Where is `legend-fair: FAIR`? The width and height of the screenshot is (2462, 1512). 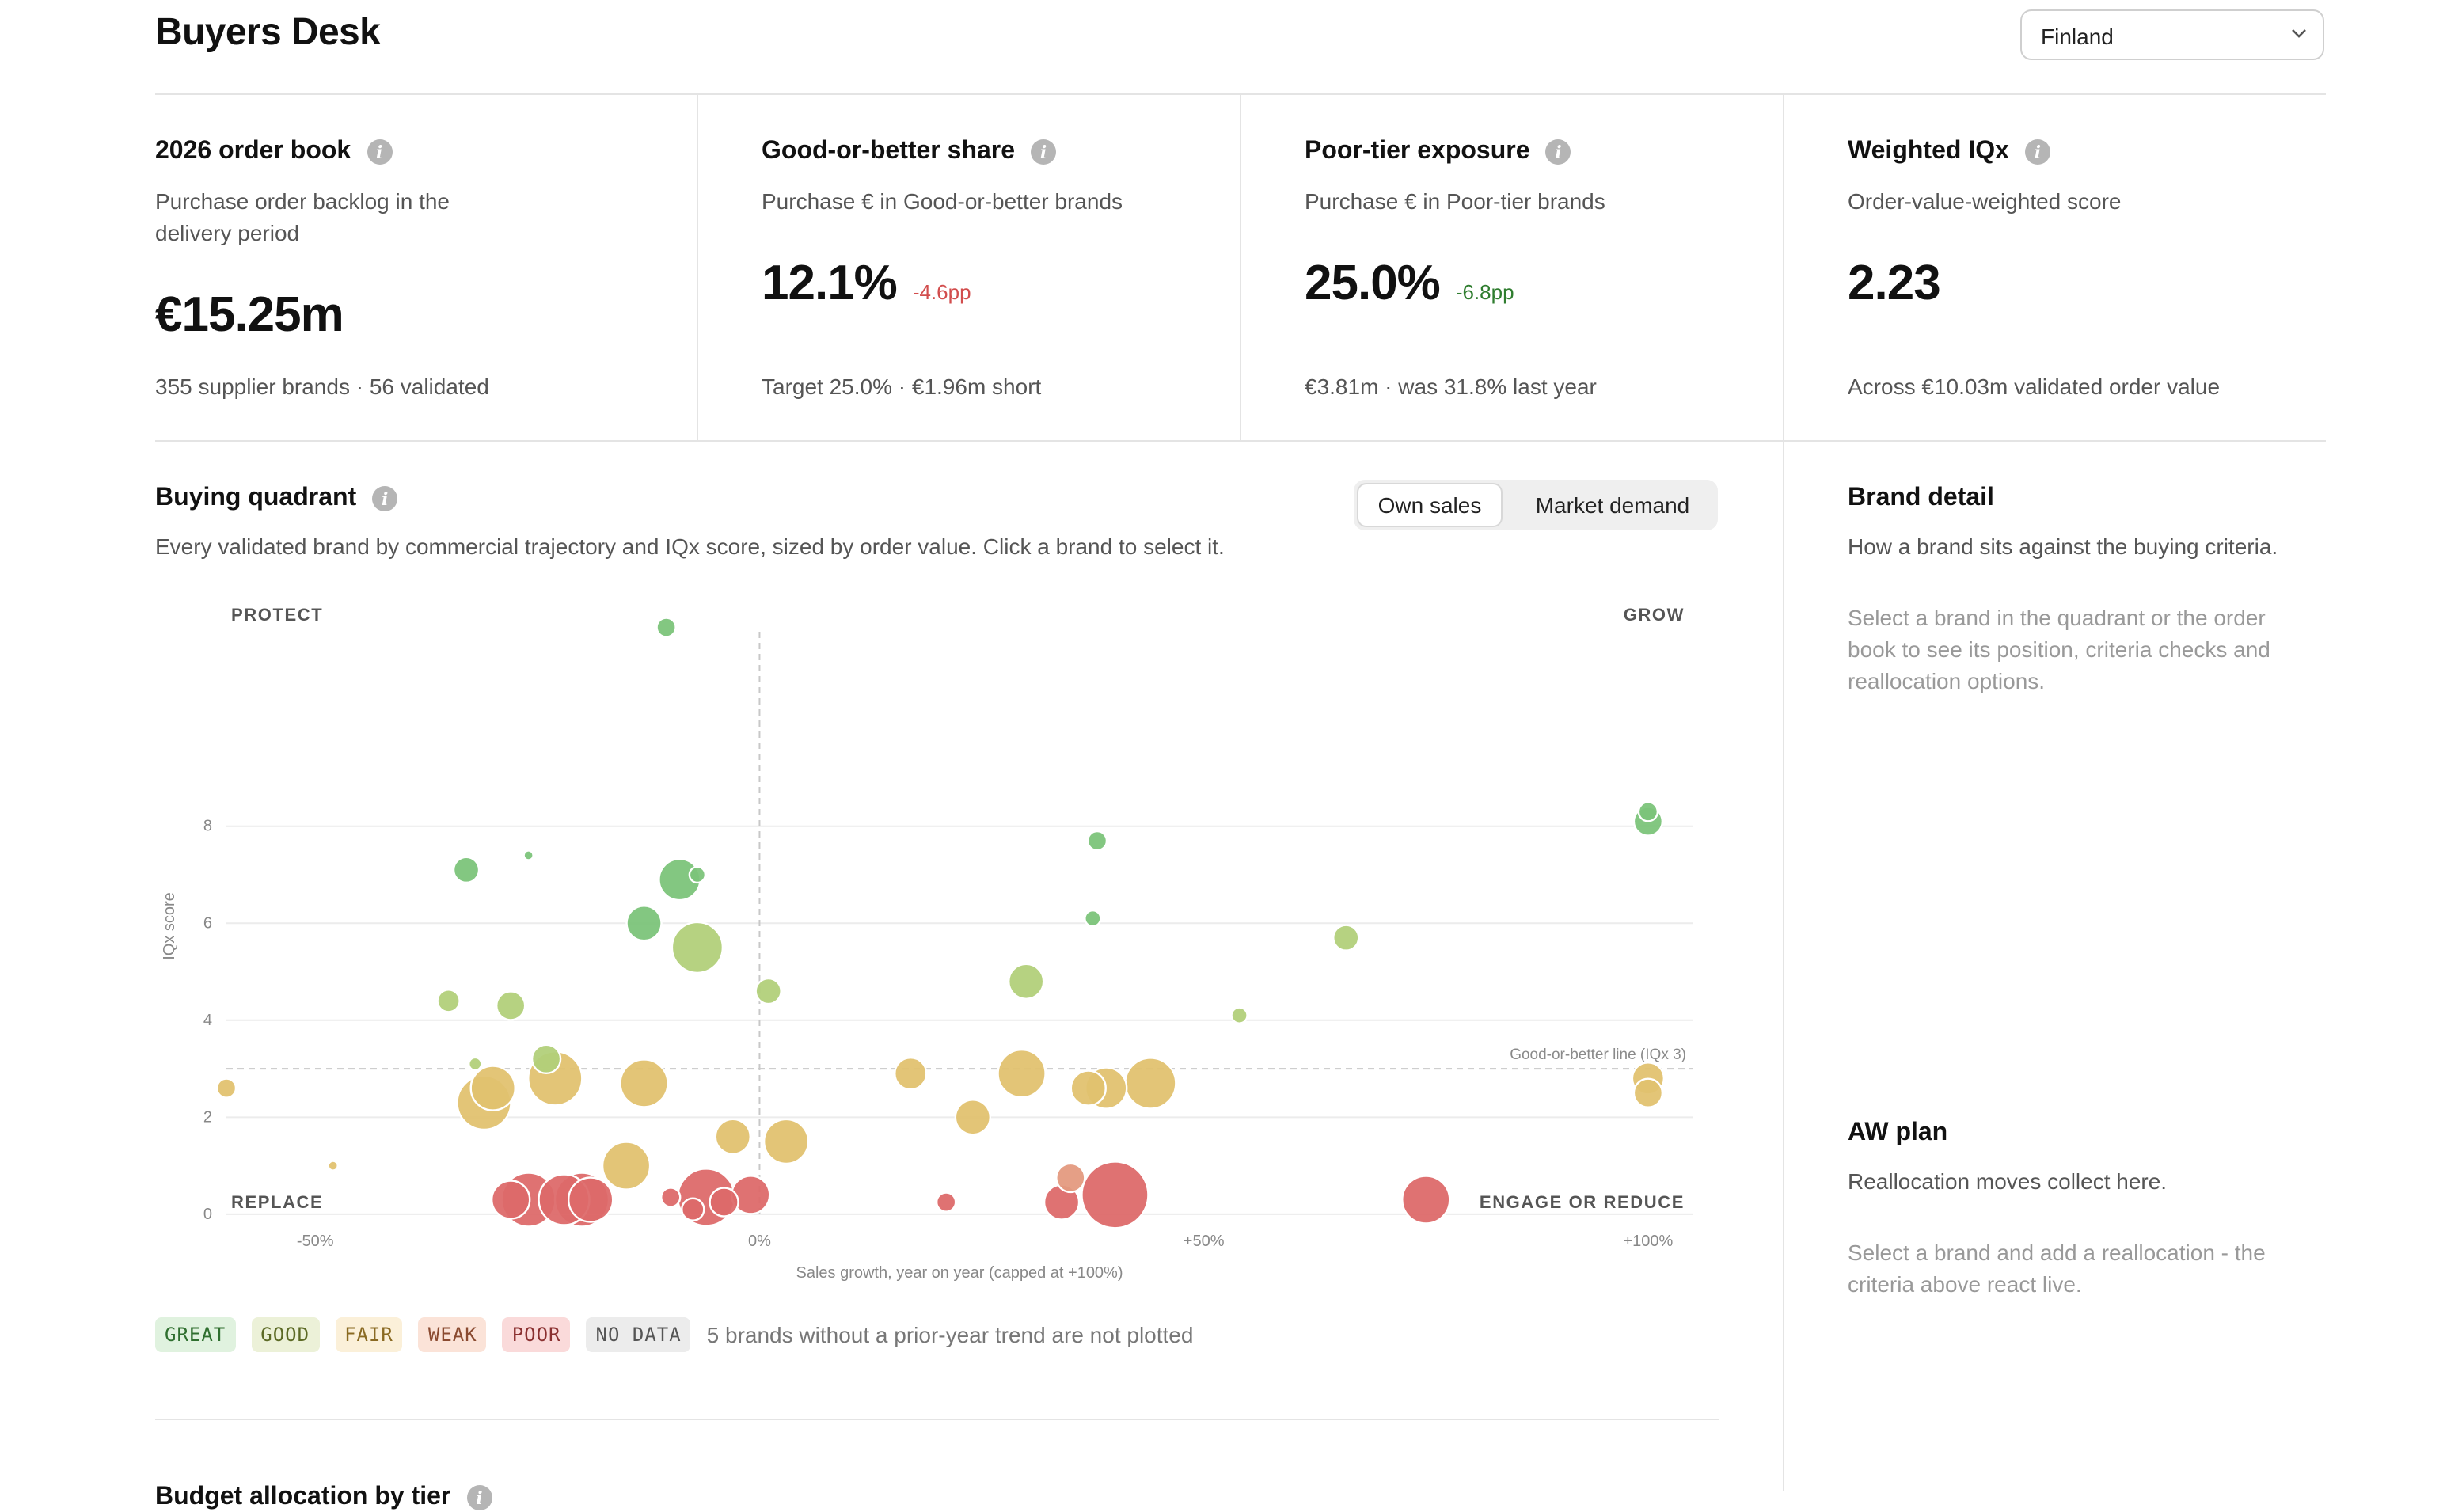
legend-fair: FAIR is located at coordinates (369, 1334).